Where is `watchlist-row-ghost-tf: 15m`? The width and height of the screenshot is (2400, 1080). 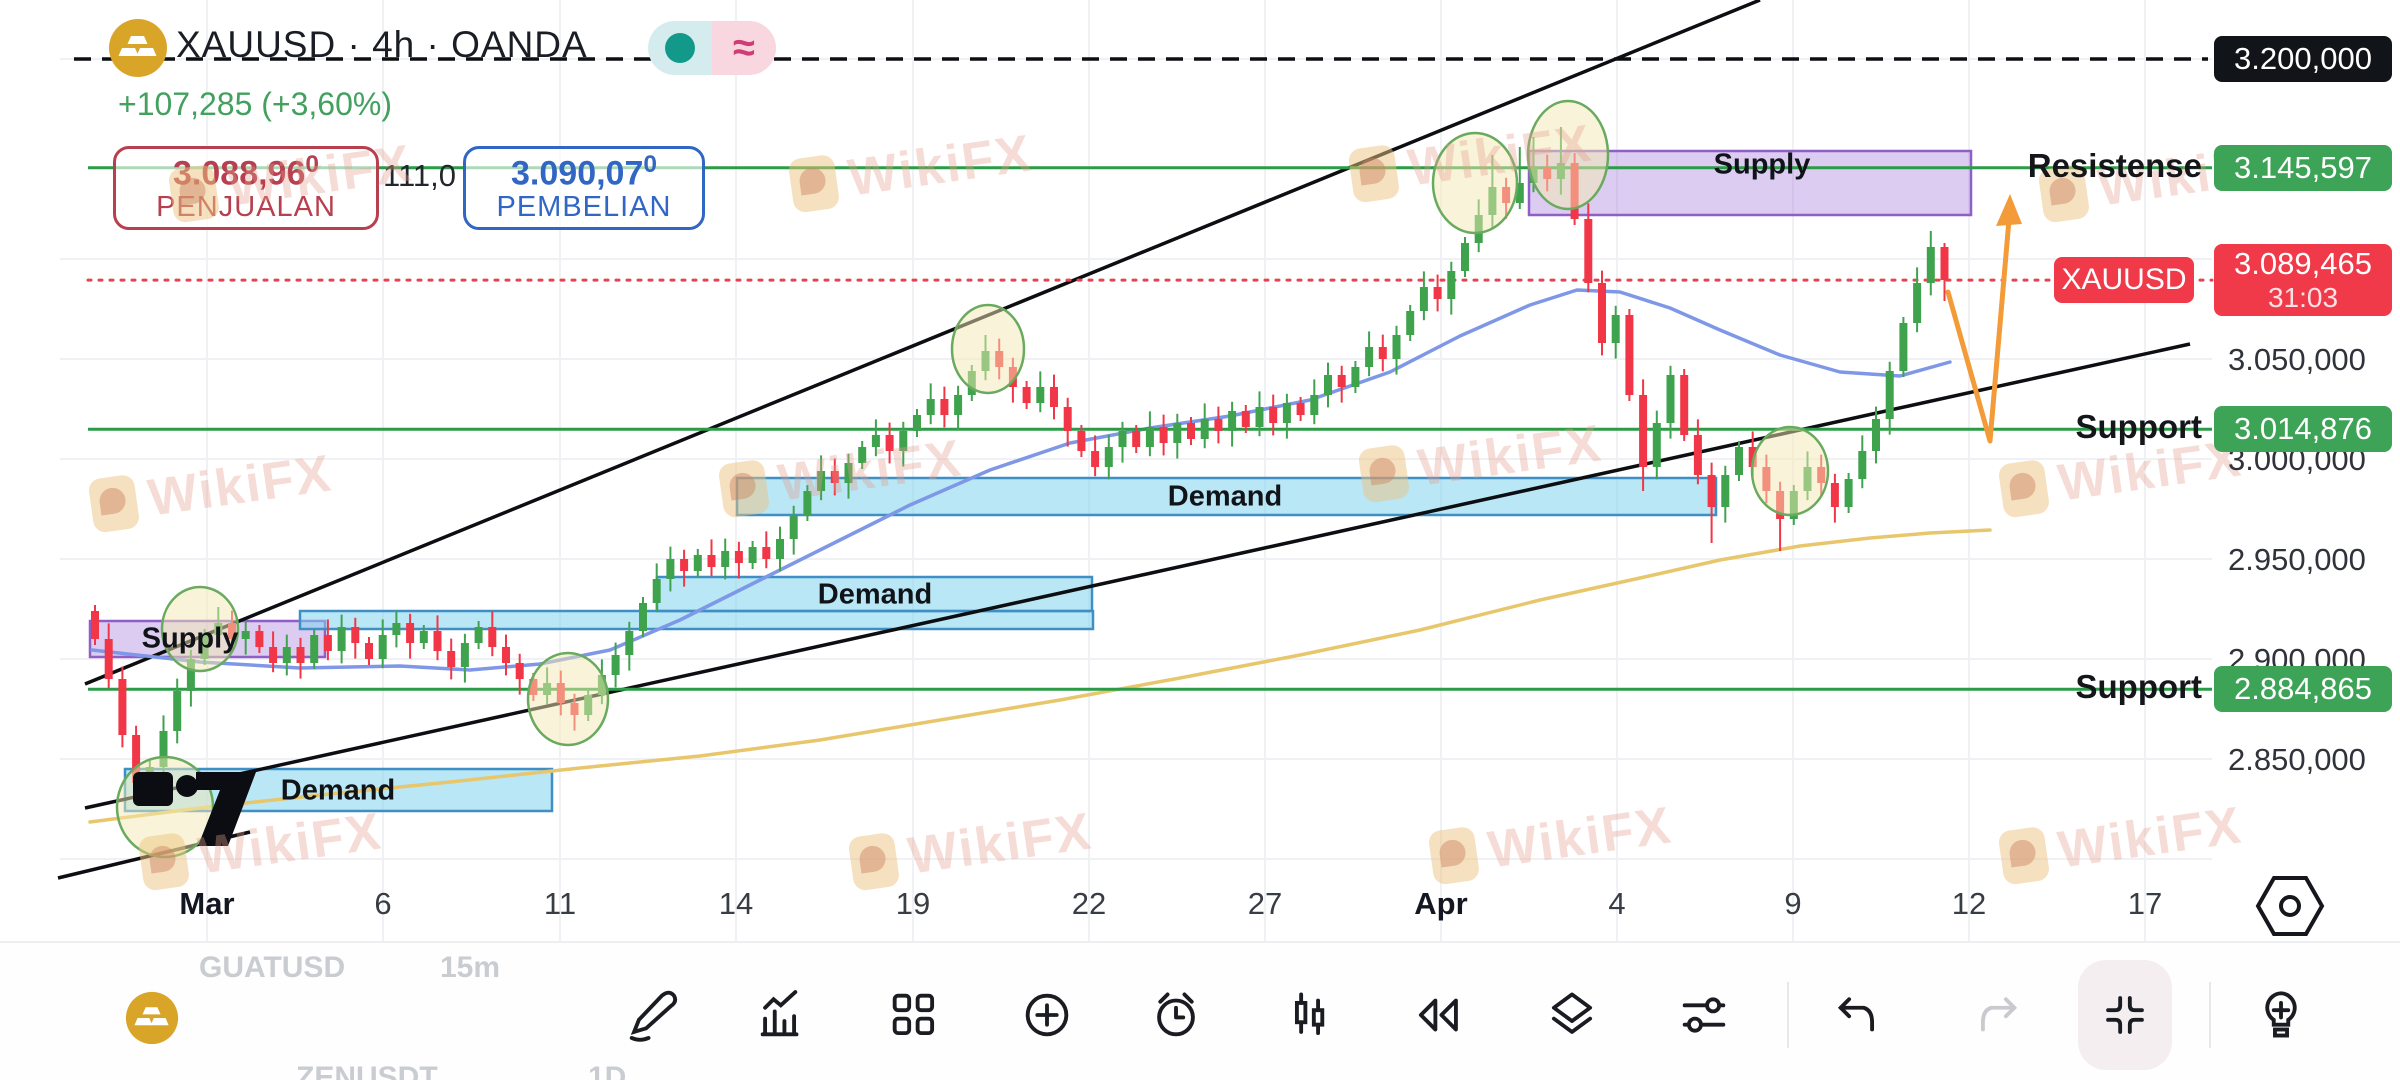 watchlist-row-ghost-tf: 15m is located at coordinates (470, 967).